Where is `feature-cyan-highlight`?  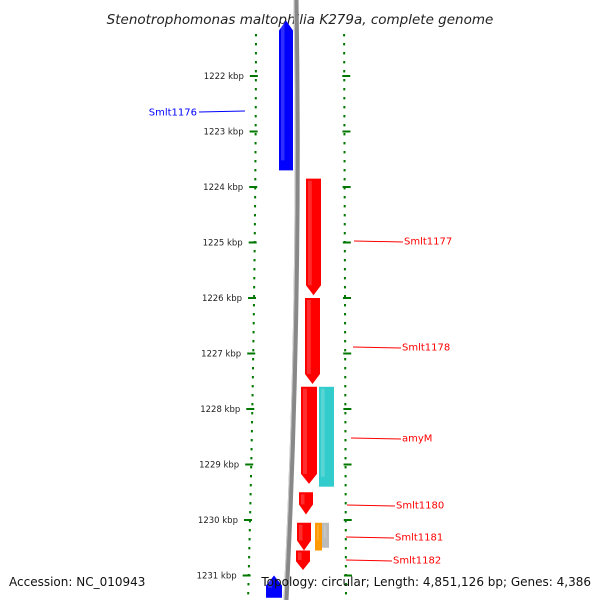 feature-cyan-highlight is located at coordinates (323, 432).